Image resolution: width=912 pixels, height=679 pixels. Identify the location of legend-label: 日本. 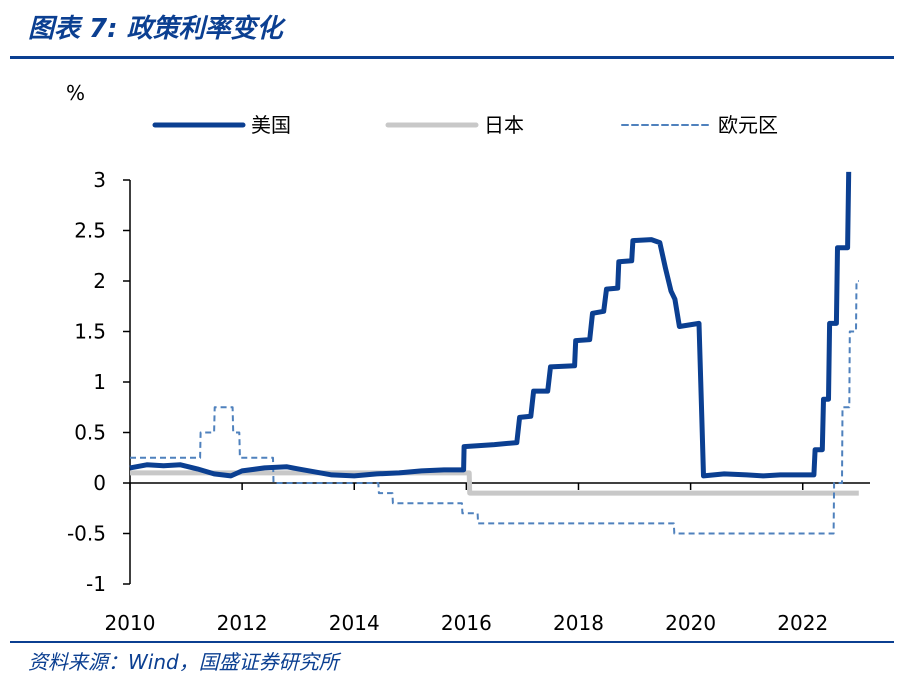
(504, 125).